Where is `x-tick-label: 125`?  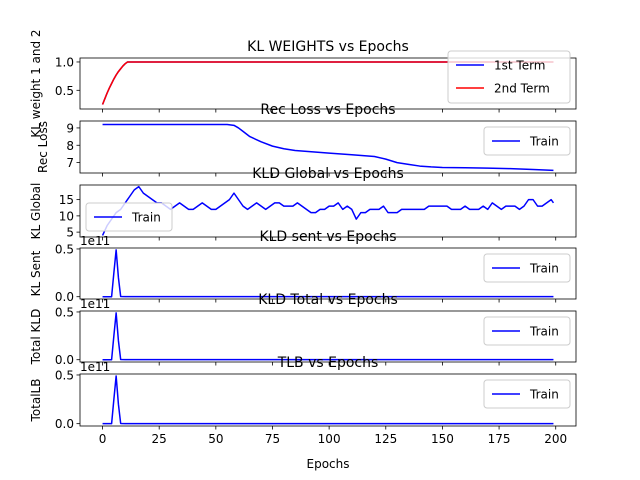 x-tick-label: 125 is located at coordinates (385, 439).